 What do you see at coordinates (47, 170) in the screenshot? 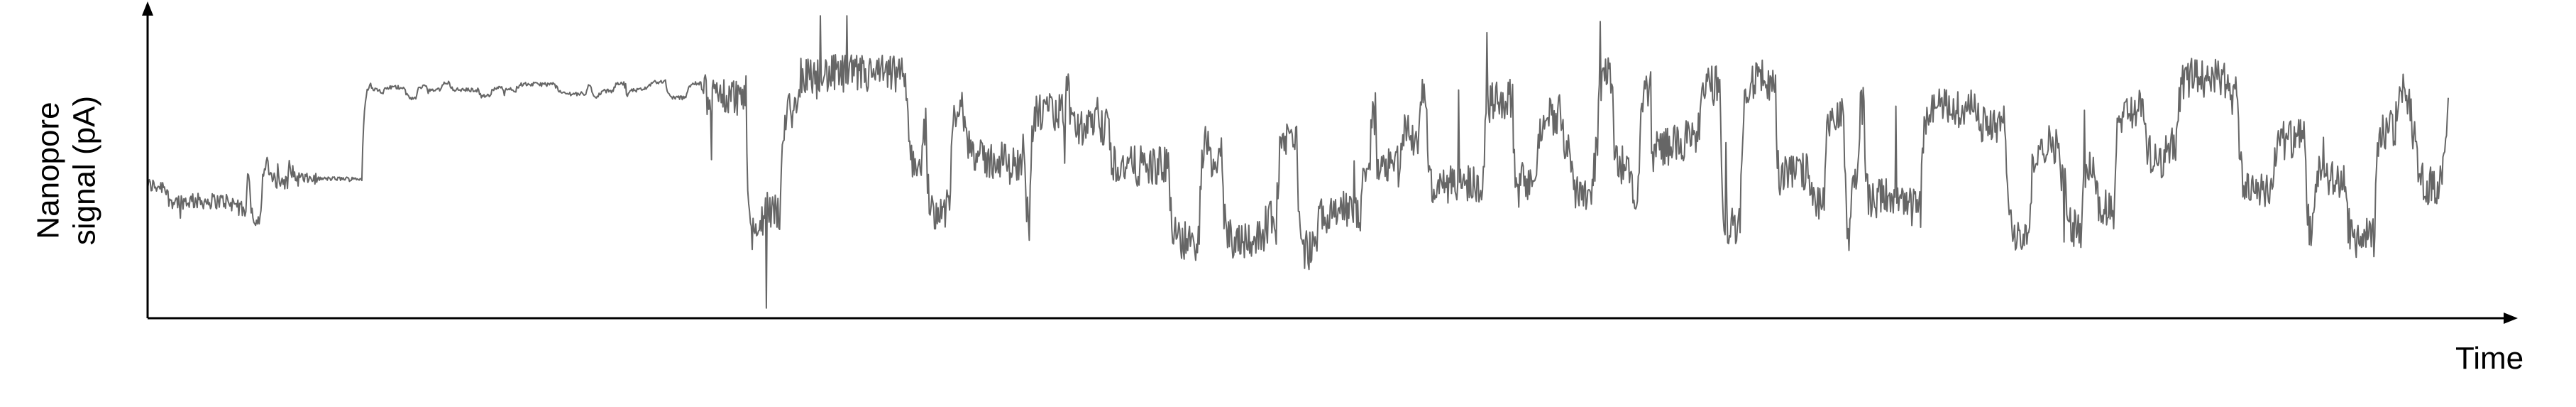
I see `y-axis-title-line-1: Nanopore` at bounding box center [47, 170].